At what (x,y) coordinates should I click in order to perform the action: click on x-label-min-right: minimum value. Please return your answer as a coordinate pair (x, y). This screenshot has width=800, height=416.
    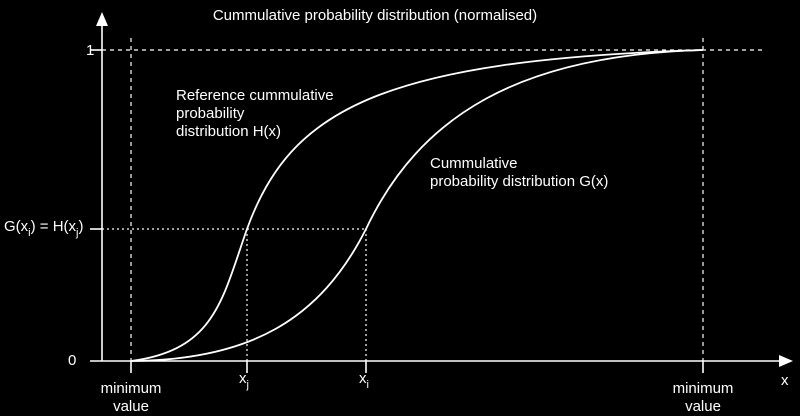
    Looking at the image, I should click on (703, 398).